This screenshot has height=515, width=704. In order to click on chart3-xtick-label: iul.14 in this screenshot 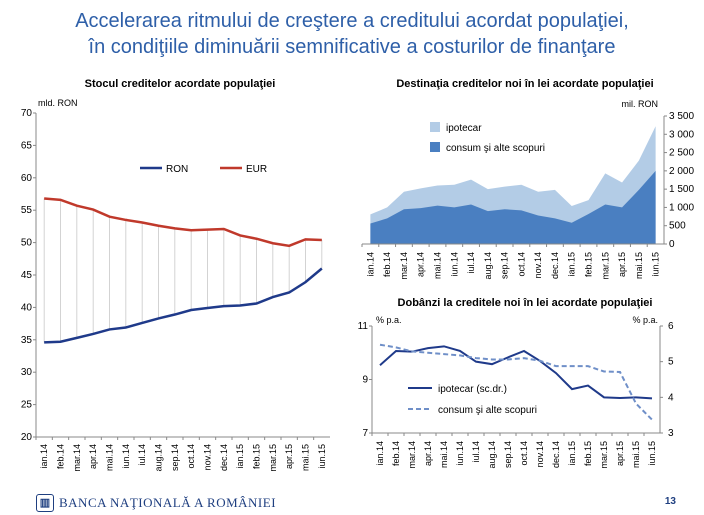, I will do `click(476, 452)`.